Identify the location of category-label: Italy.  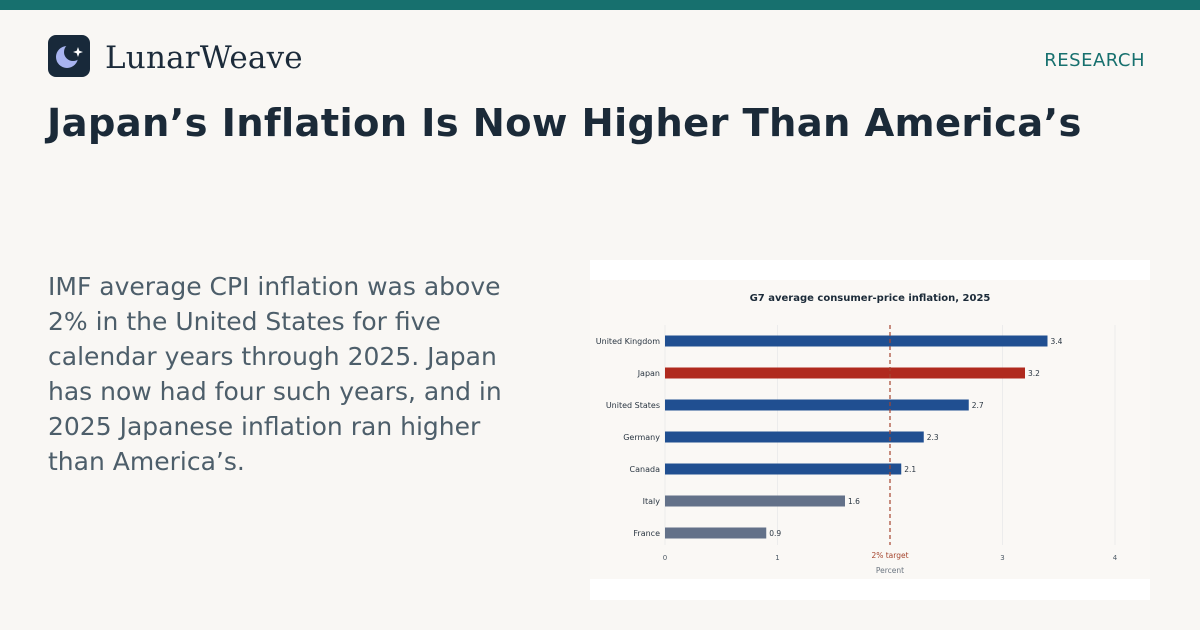
(652, 501).